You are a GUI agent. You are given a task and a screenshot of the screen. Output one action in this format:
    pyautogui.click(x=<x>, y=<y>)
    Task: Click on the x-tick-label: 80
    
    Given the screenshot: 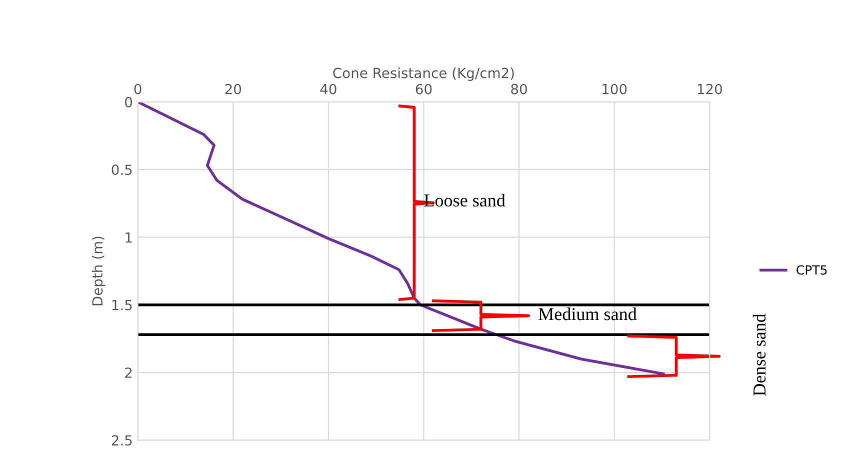 What is the action you would take?
    pyautogui.click(x=519, y=89)
    